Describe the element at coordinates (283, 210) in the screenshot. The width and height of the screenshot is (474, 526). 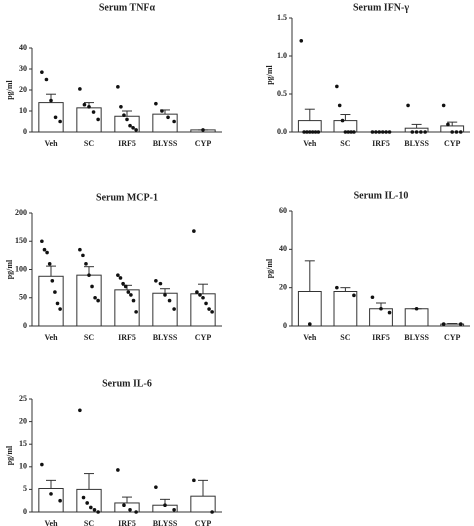
I see `y-tick-label: 60` at that location.